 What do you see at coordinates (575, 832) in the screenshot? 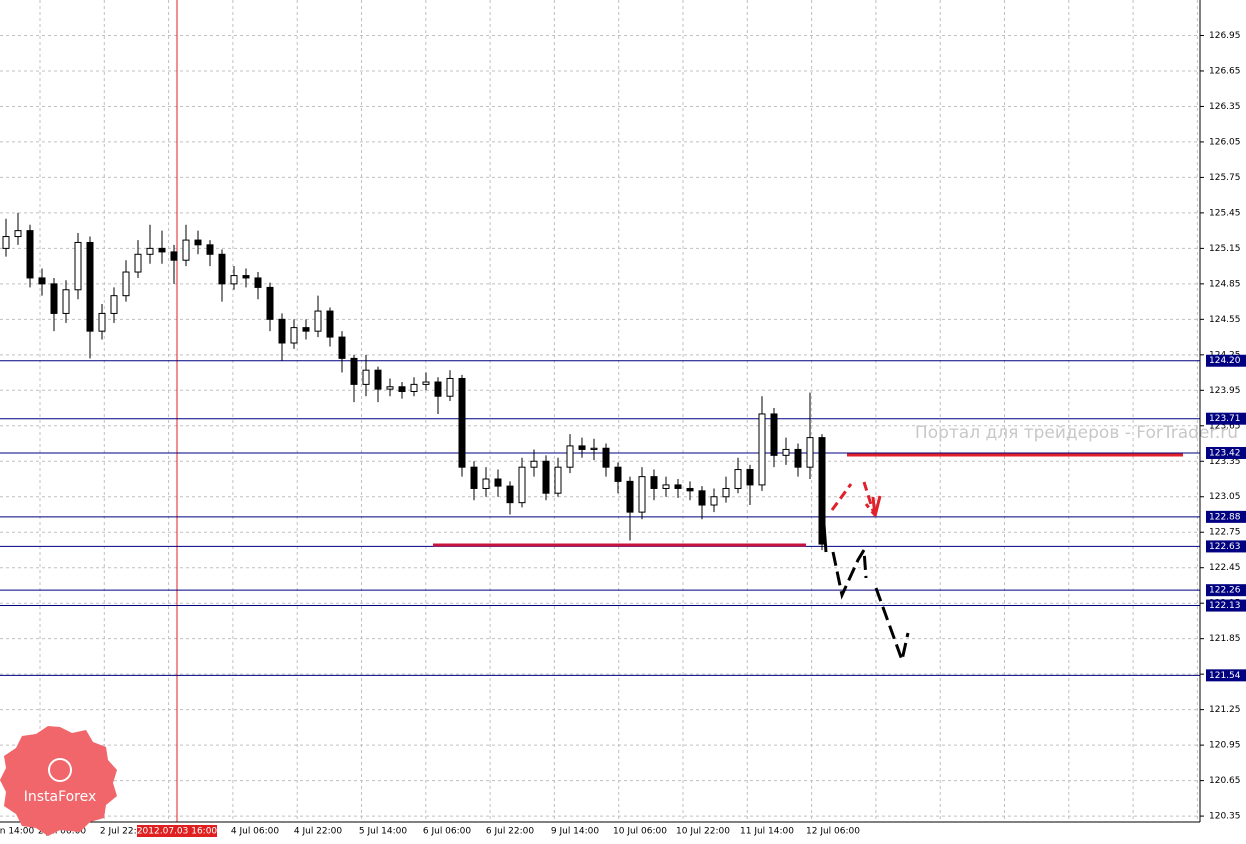
I see `x-tick-label: 9 Jul 14:00` at bounding box center [575, 832].